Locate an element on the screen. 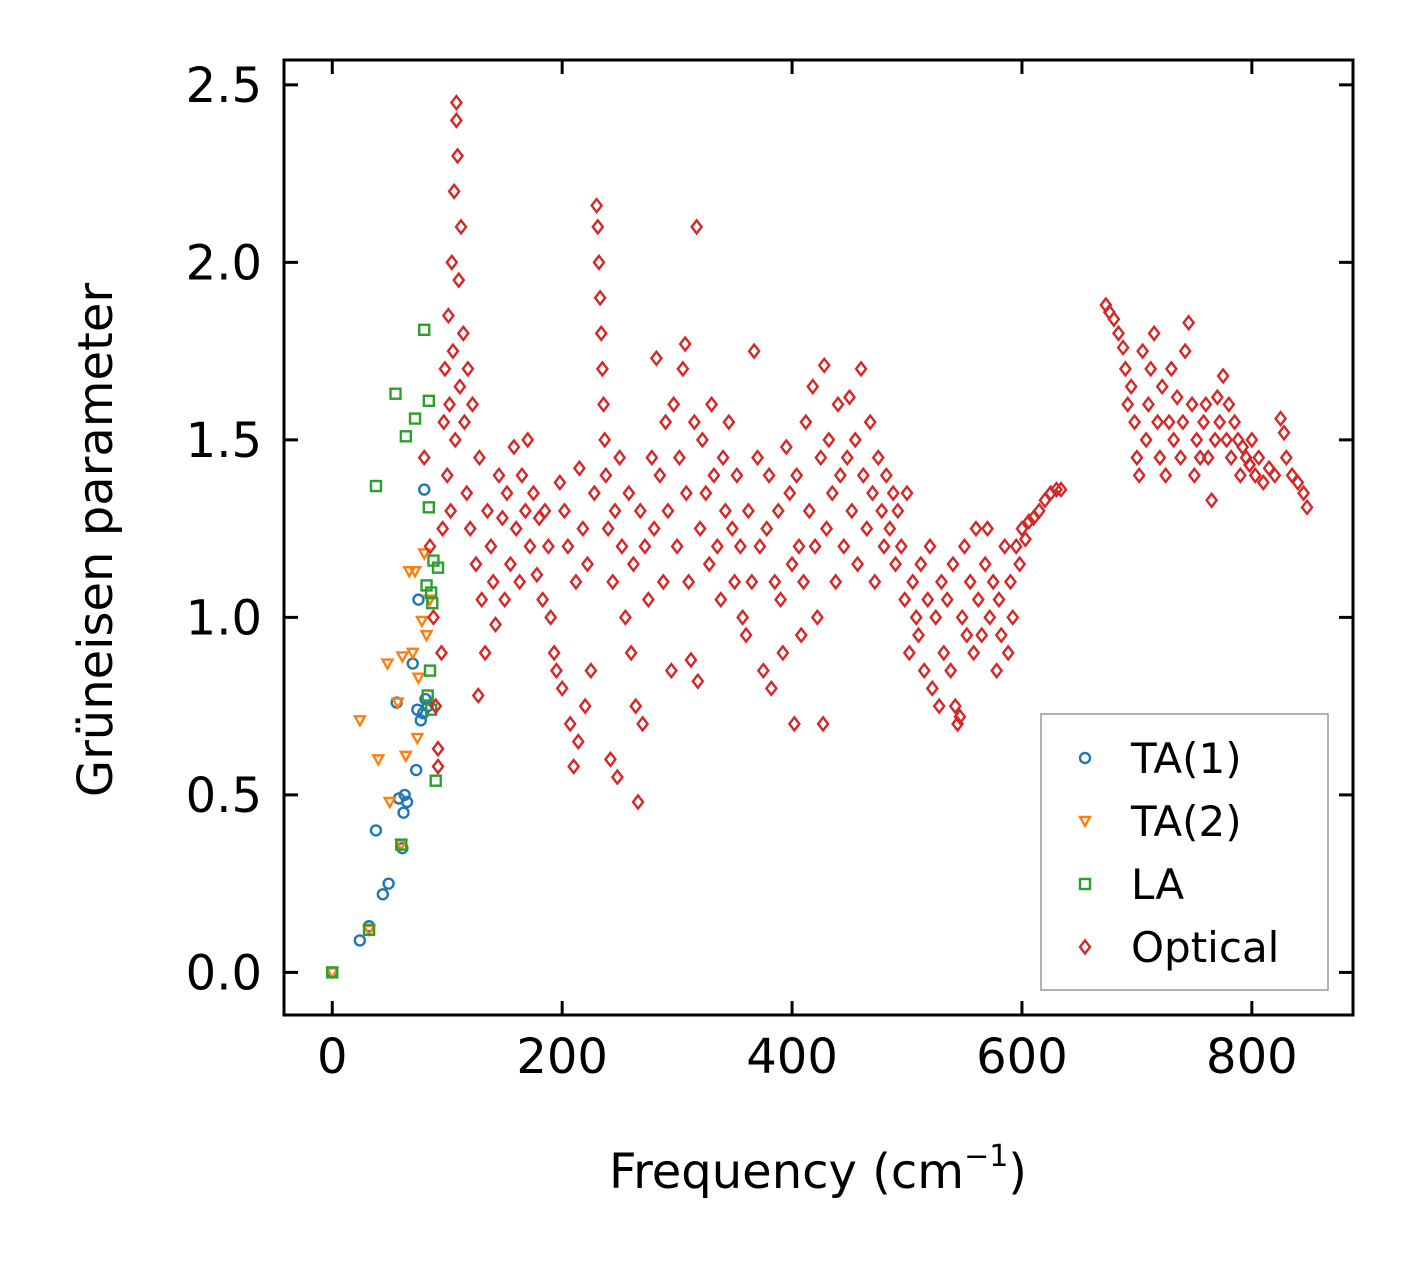 The image size is (1413, 1264). legend-label: Optical is located at coordinates (1205, 947).